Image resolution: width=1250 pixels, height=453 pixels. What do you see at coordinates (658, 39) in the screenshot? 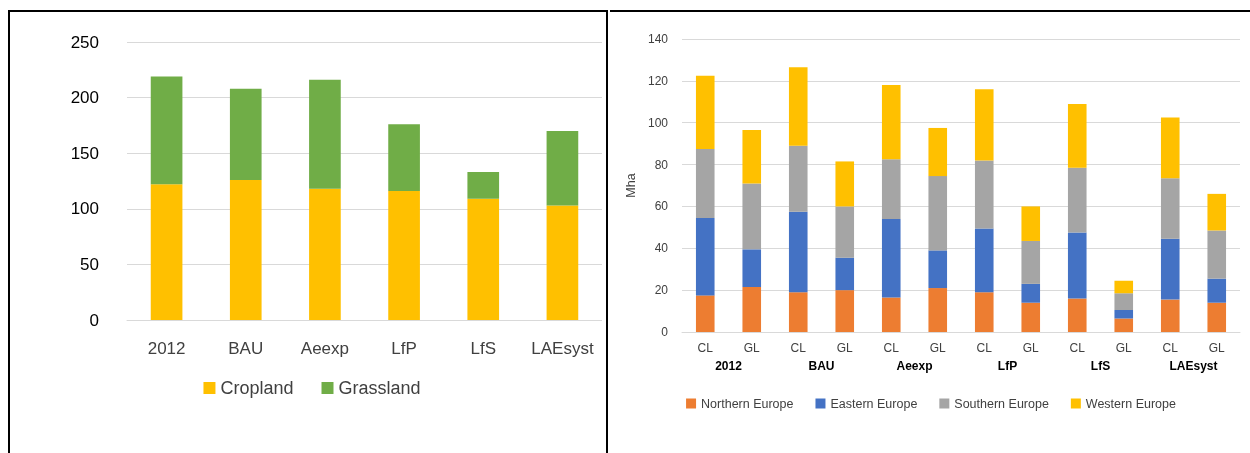
I see `y-tick-label: 140` at bounding box center [658, 39].